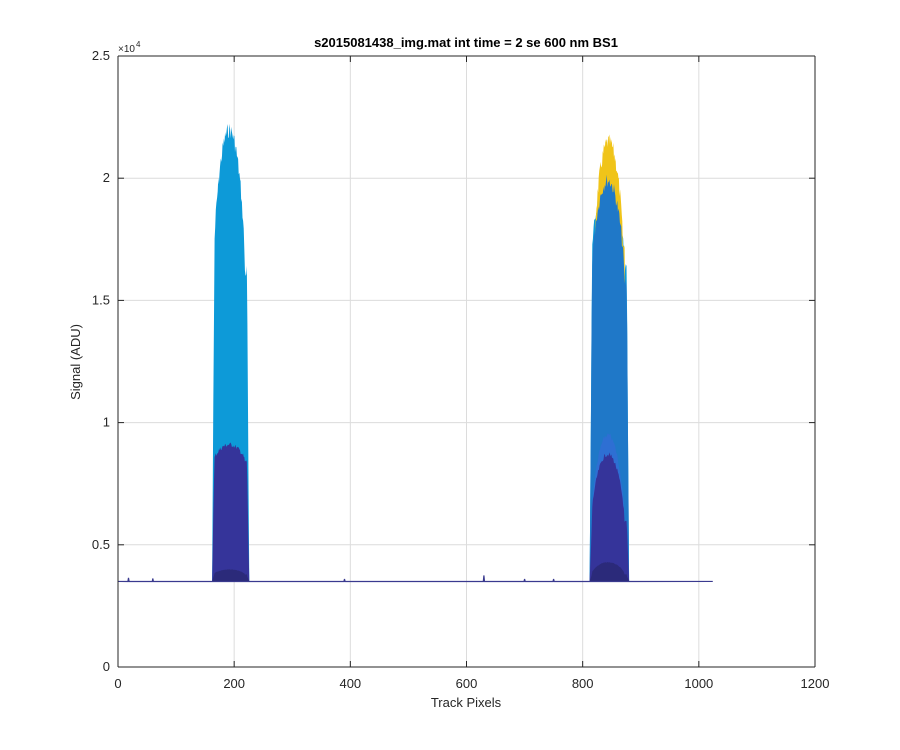 The width and height of the screenshot is (900, 750). What do you see at coordinates (106, 422) in the screenshot?
I see `y-tick-label: 1` at bounding box center [106, 422].